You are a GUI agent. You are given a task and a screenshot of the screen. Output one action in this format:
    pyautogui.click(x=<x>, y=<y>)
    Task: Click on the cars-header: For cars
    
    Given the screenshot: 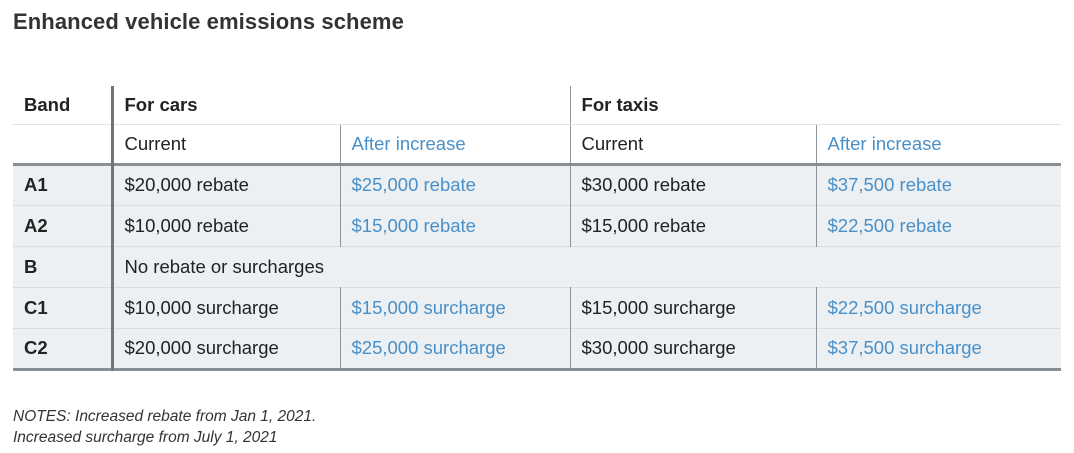 What is the action you would take?
    pyautogui.click(x=341, y=105)
    